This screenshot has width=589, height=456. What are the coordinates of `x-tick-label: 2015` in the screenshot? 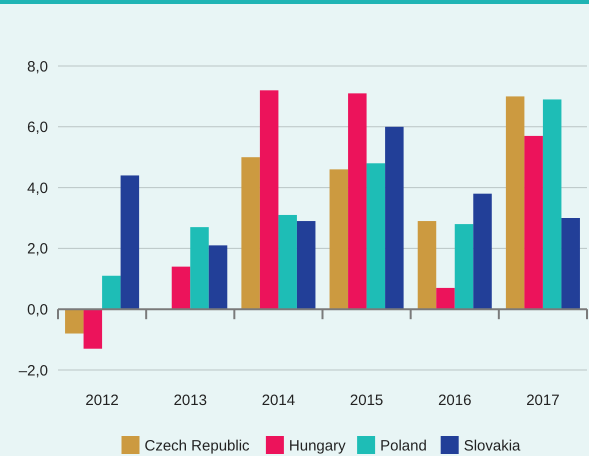 It's located at (367, 400).